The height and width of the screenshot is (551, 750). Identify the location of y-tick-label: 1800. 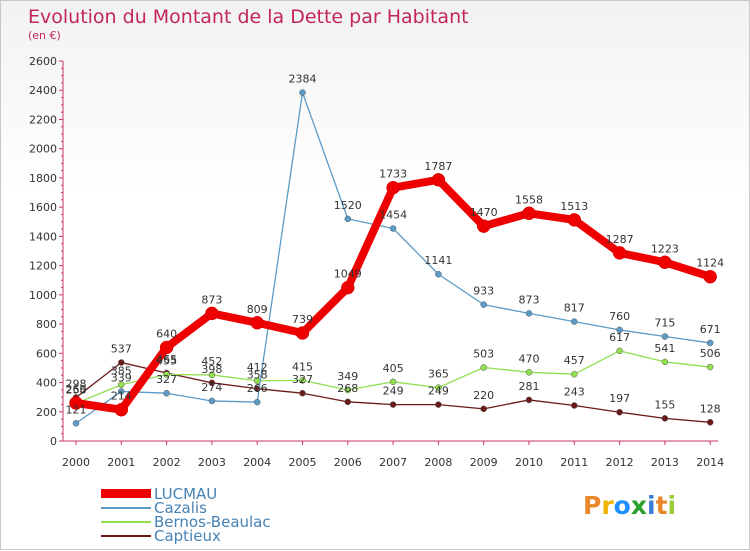
(43, 178).